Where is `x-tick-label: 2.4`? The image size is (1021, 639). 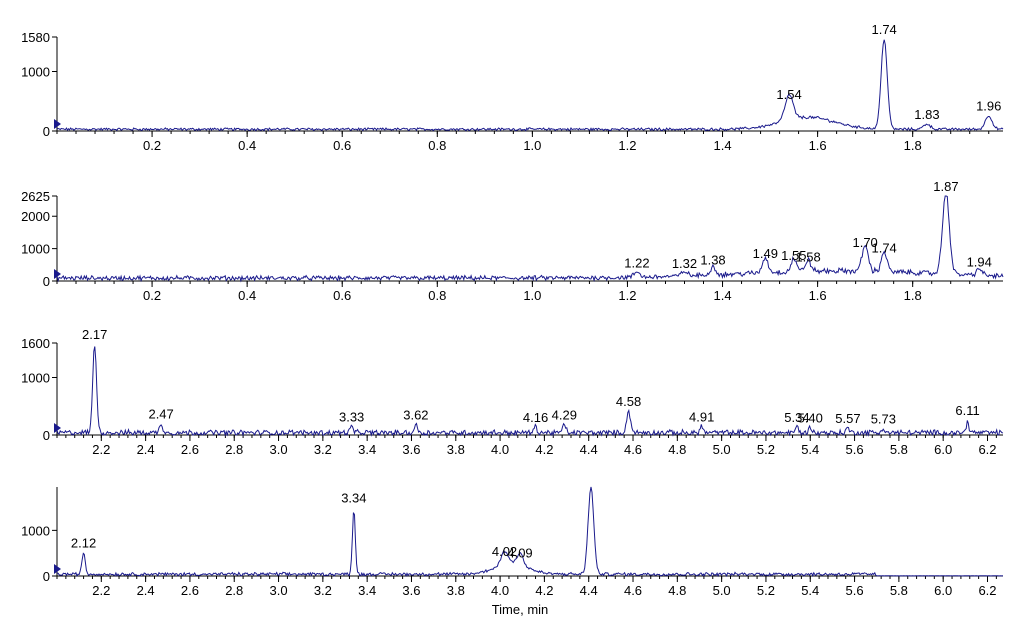
x-tick-label: 2.4 is located at coordinates (146, 590).